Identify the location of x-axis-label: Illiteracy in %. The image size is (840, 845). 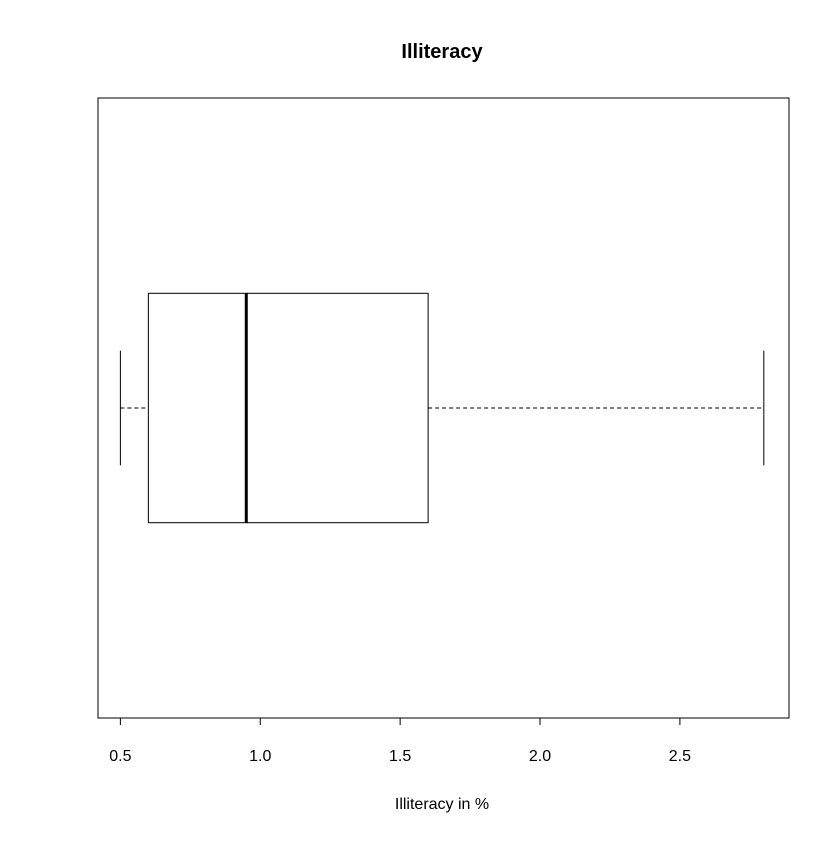
(442, 804).